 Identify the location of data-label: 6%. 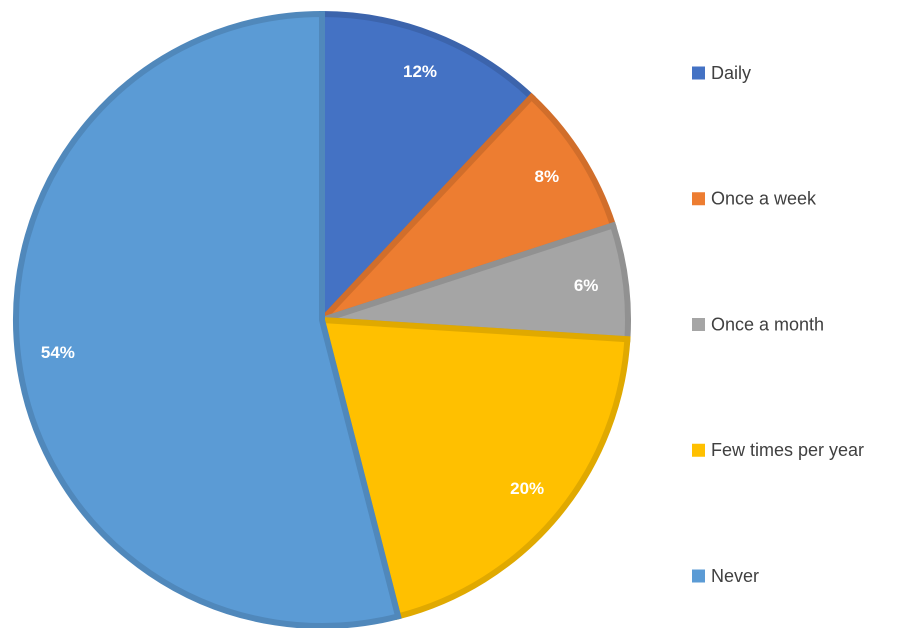
(586, 285).